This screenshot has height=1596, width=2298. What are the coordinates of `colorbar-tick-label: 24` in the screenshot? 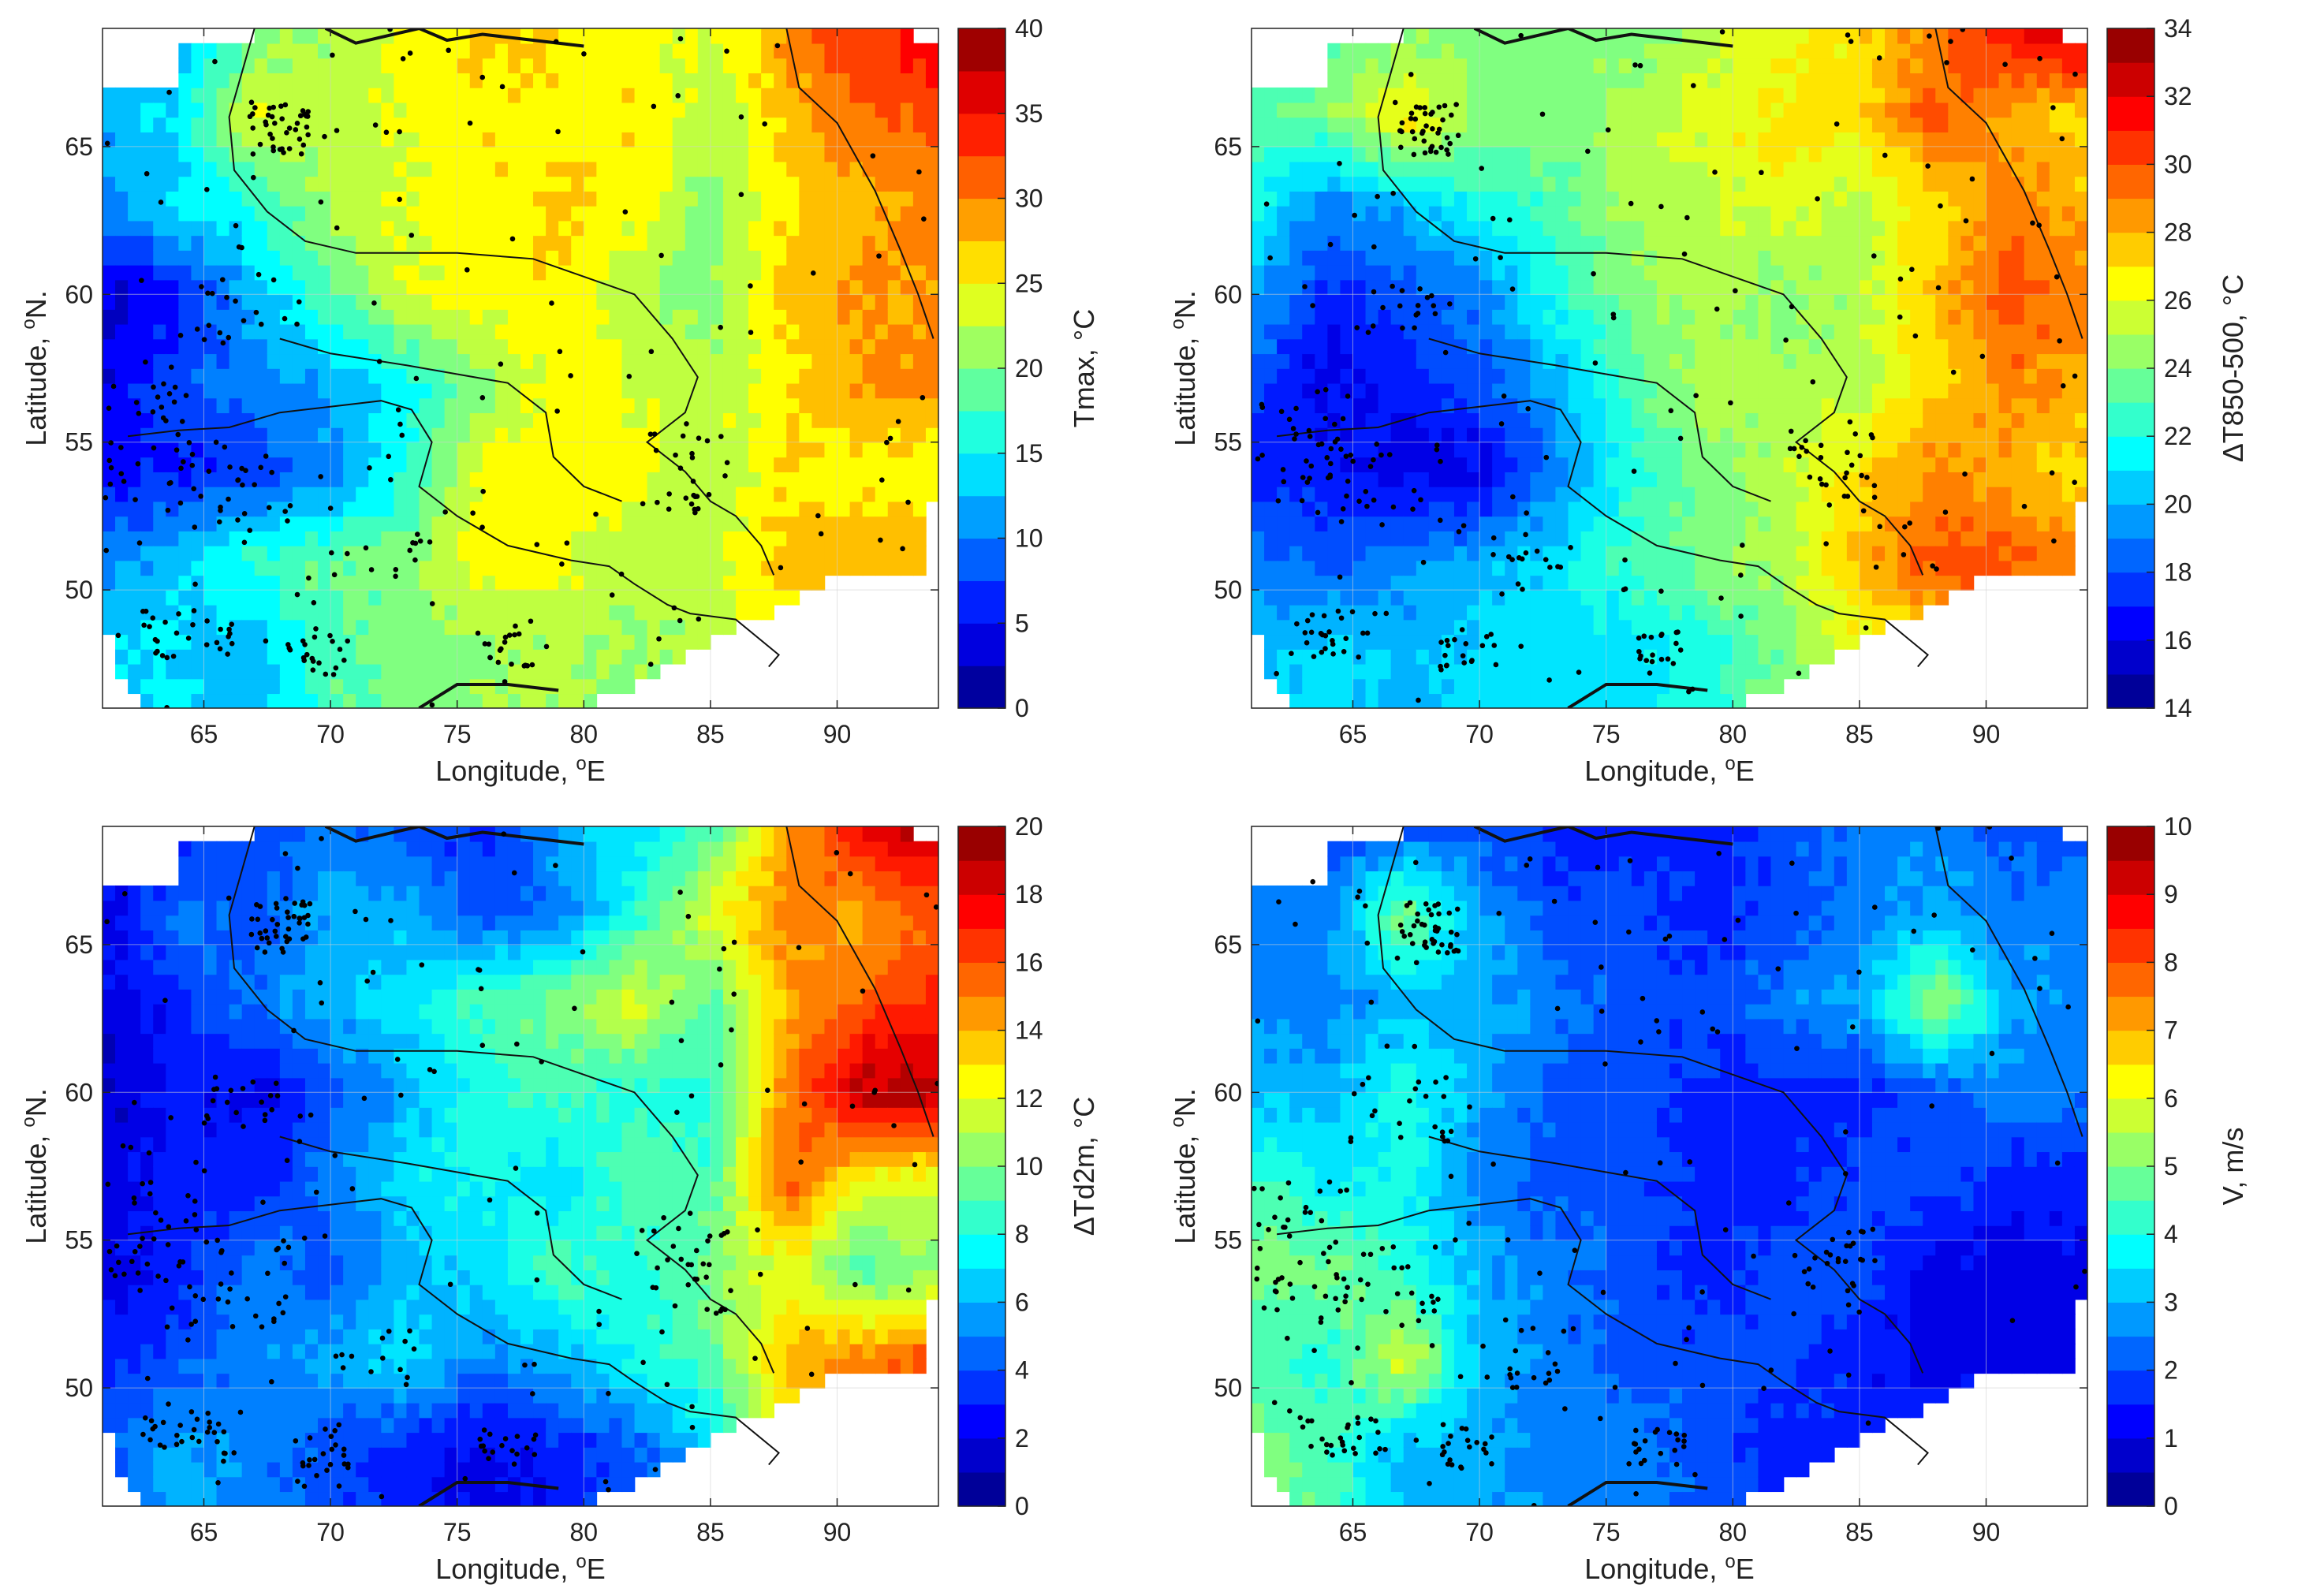 It's located at (2178, 368).